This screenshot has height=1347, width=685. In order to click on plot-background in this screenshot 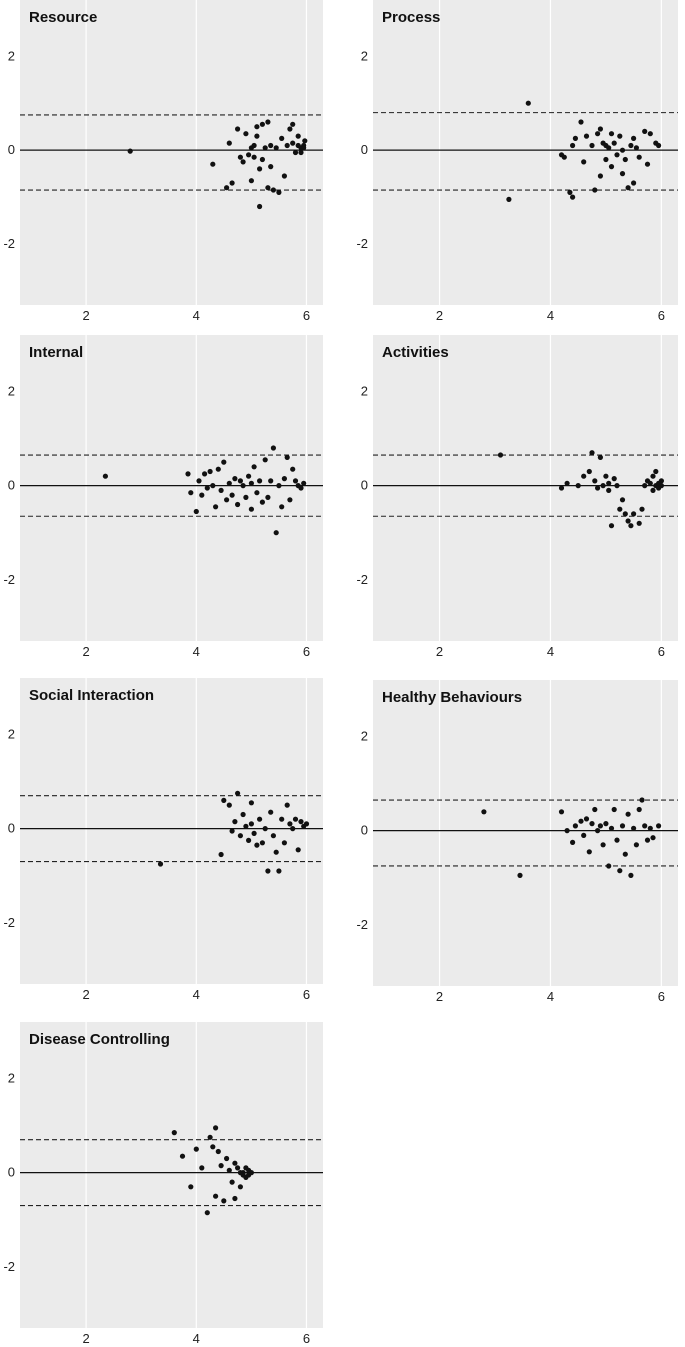, I will do `click(525, 833)`.